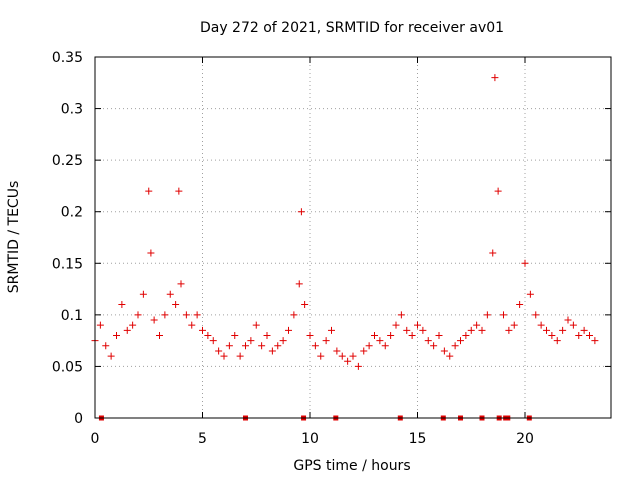  What do you see at coordinates (525, 439) in the screenshot?
I see `x-tick-label: 20` at bounding box center [525, 439].